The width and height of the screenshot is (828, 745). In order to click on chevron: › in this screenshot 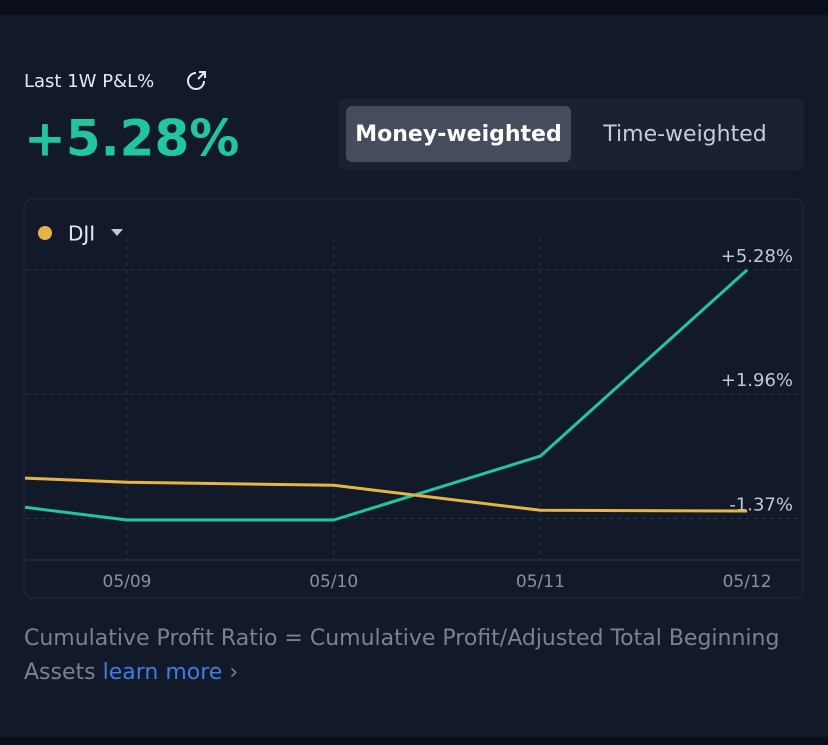, I will do `click(234, 672)`.